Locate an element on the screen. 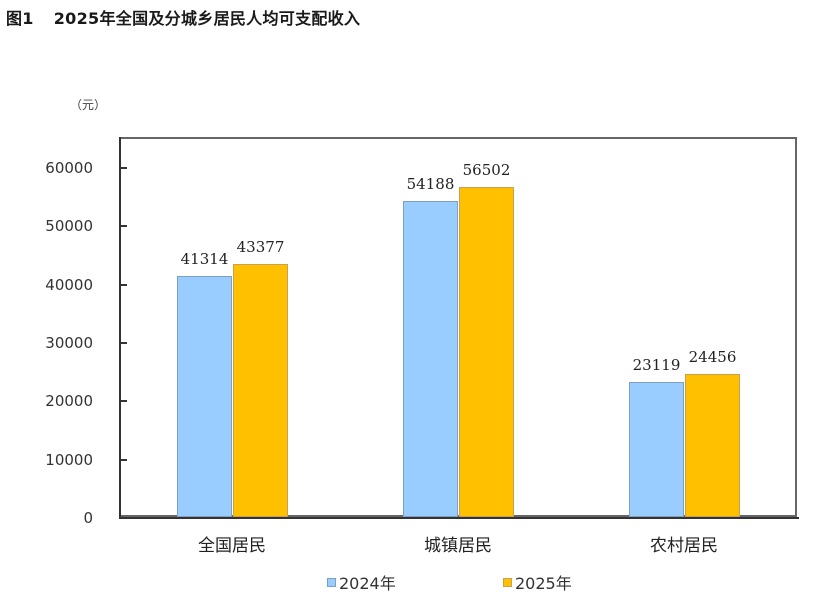 The height and width of the screenshot is (603, 820). legend-label-2024: 2024年 is located at coordinates (367, 583).